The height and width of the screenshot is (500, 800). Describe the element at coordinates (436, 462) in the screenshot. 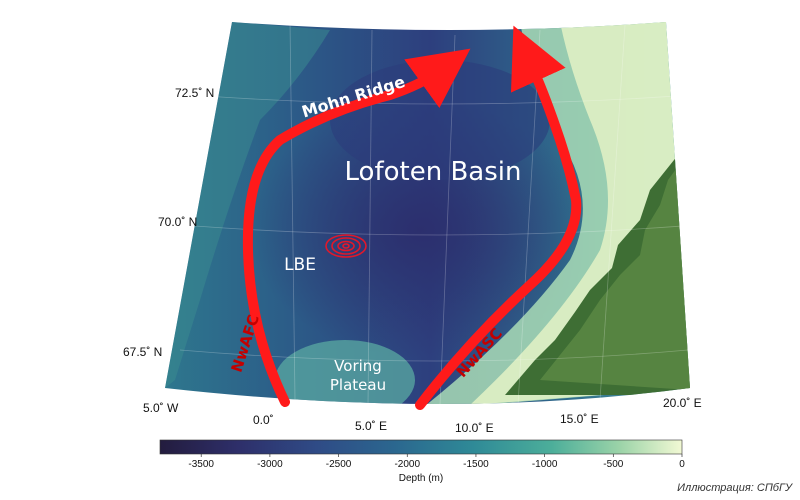

I see `colorbar-ticks: -3500 -3000 -2500 -2000 -1500 -1000 -500 0` at that location.